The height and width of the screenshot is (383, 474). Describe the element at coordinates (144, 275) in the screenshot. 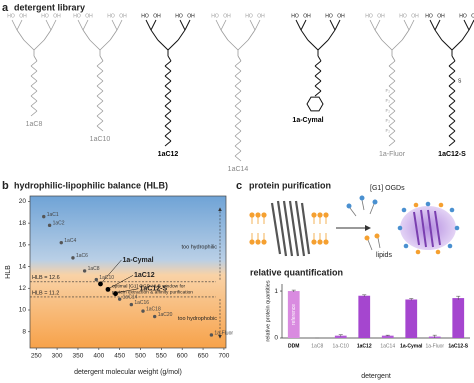

I see `point-label: 1aC12` at that location.